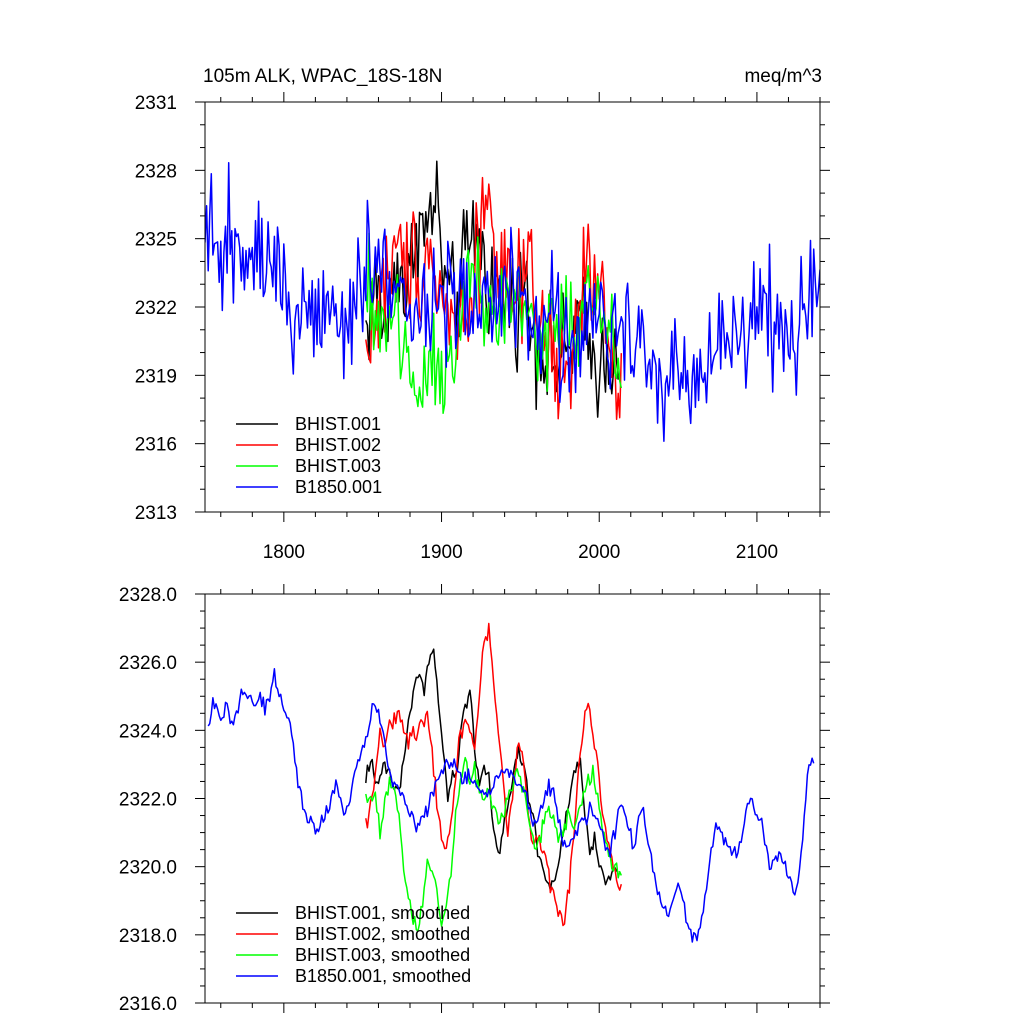  I want to click on y-tick-label: 2319, so click(156, 376).